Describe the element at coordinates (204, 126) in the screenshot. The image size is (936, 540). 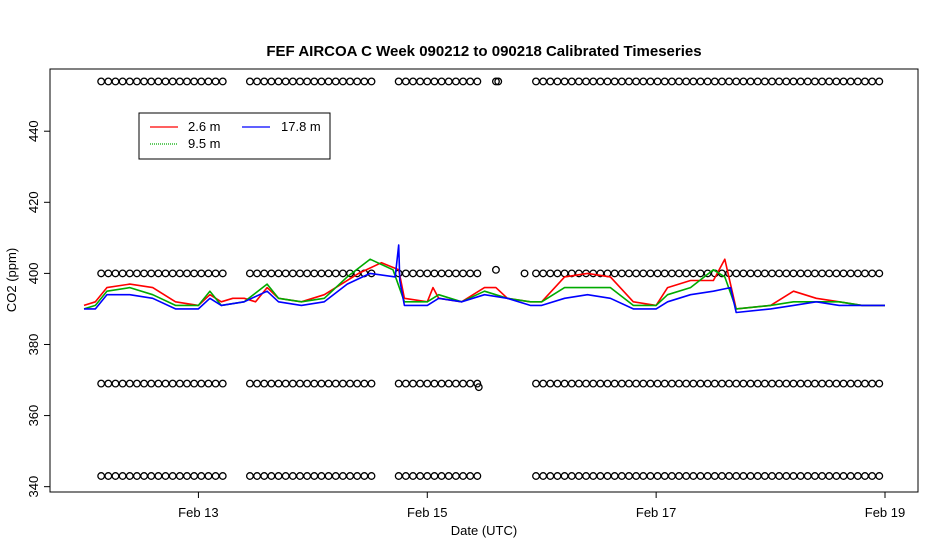
I see `legend-label-2-6m: 2.6 m` at that location.